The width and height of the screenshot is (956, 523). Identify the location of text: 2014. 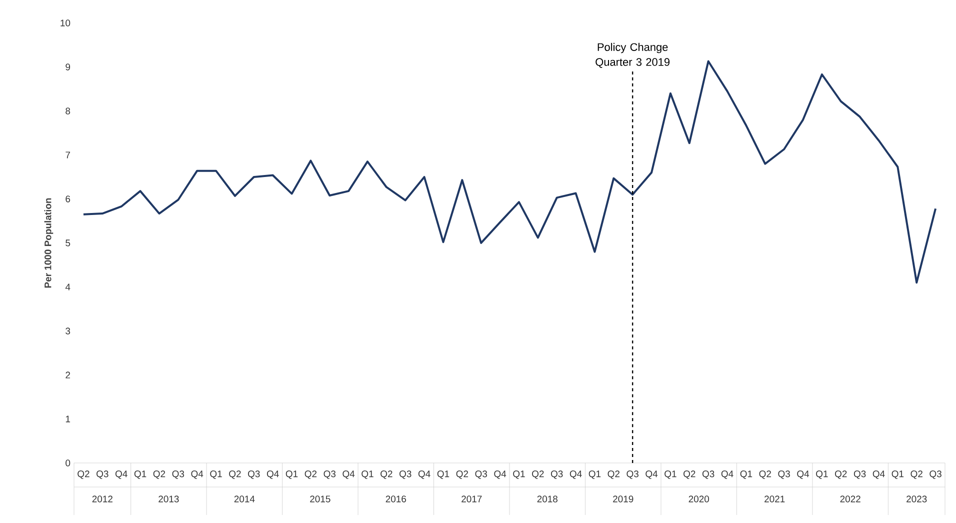
(244, 499).